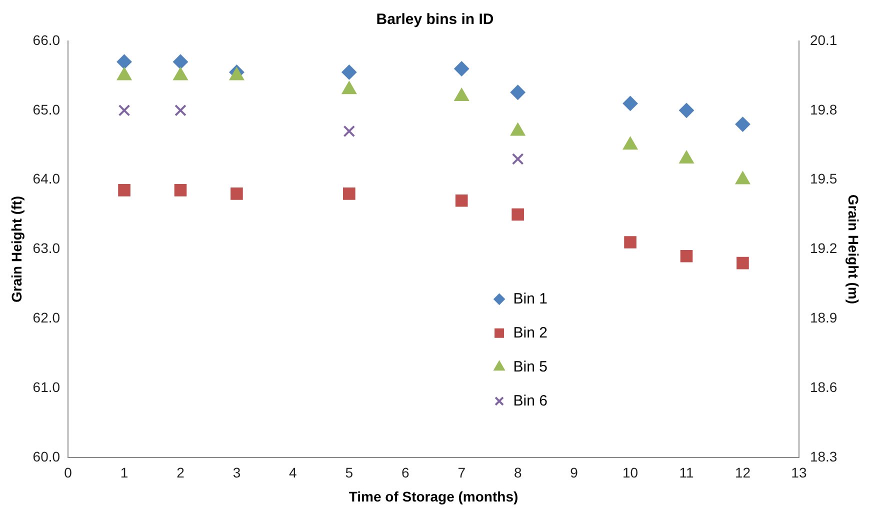  I want to click on legend-label: Bin 1, so click(530, 299).